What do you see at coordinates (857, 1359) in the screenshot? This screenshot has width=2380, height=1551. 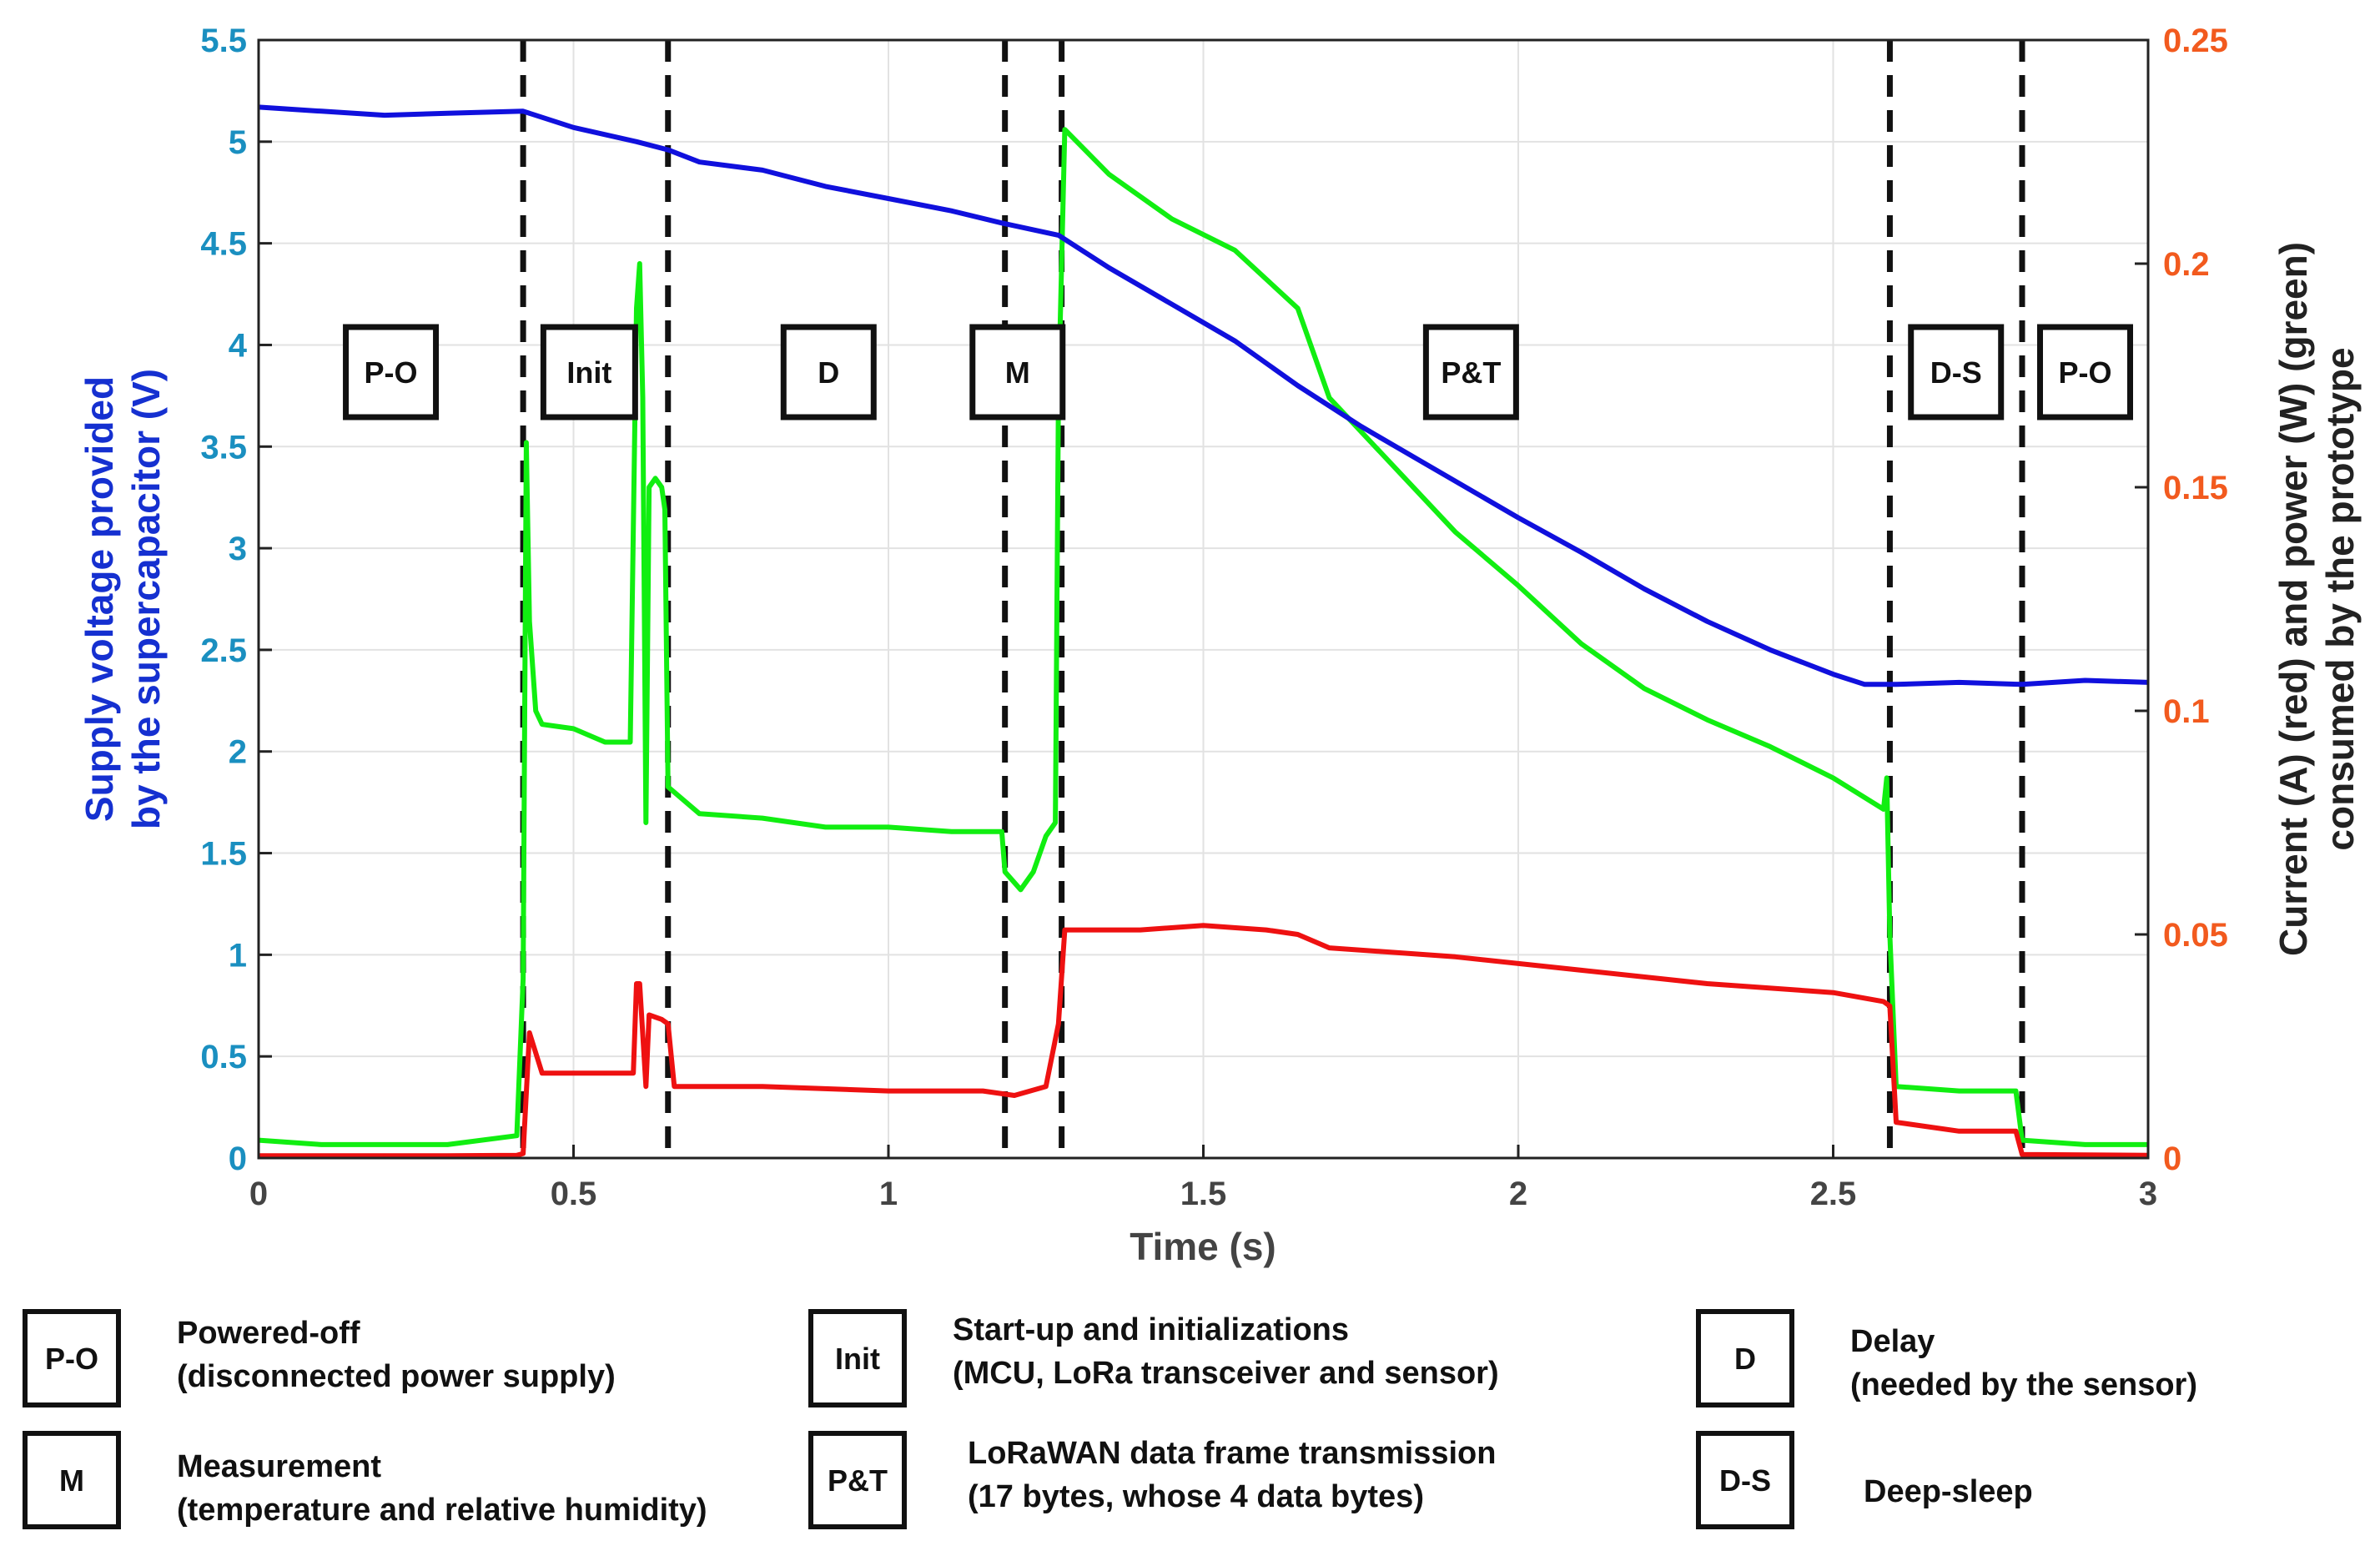 I see `legend-abbr-init: Init` at bounding box center [857, 1359].